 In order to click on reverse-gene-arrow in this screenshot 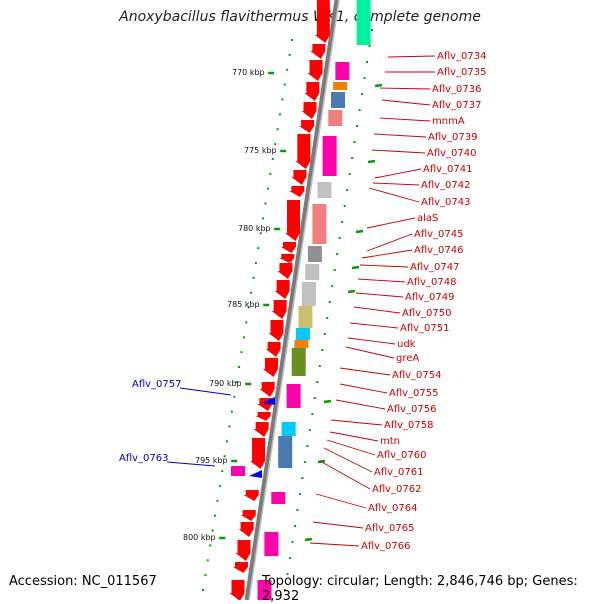, I will do `click(255, 474)`.